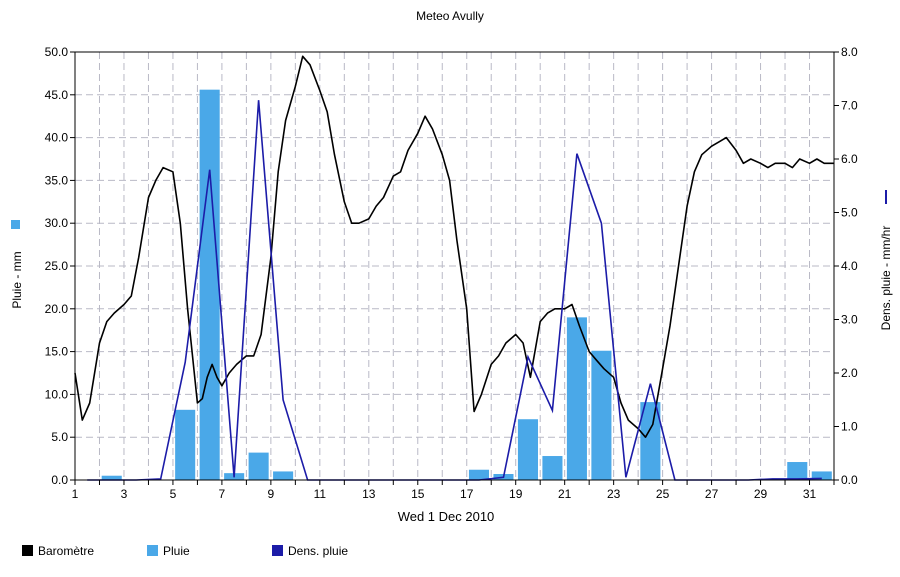  What do you see at coordinates (176, 551) in the screenshot?
I see `legend-label: Pluie` at bounding box center [176, 551].